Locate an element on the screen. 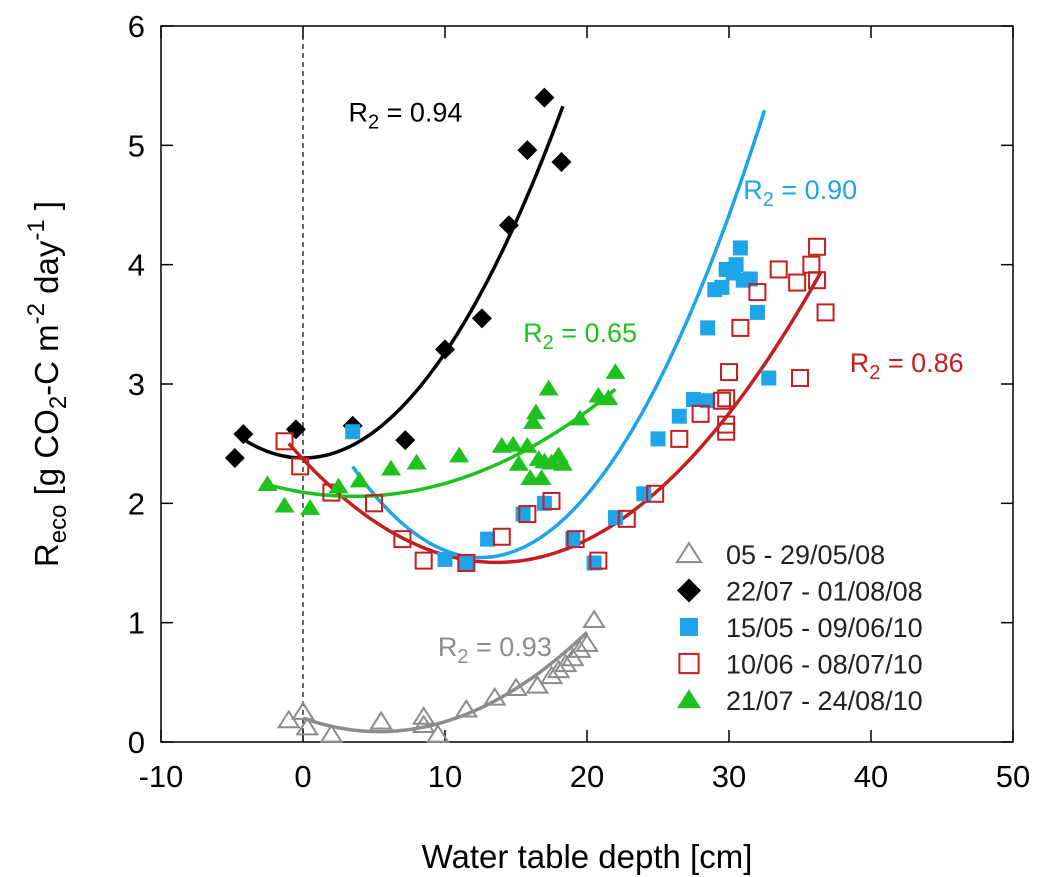  r2-label: R2 = 0.65 is located at coordinates (580, 336).